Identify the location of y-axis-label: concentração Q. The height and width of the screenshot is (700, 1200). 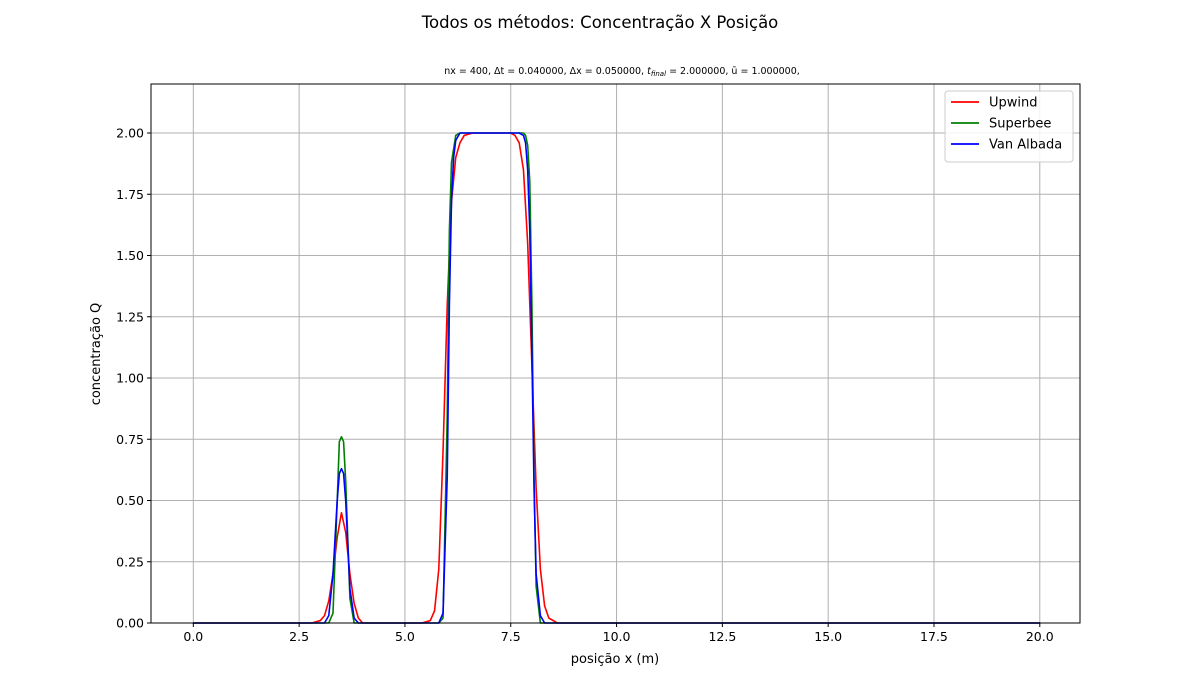
(96, 354).